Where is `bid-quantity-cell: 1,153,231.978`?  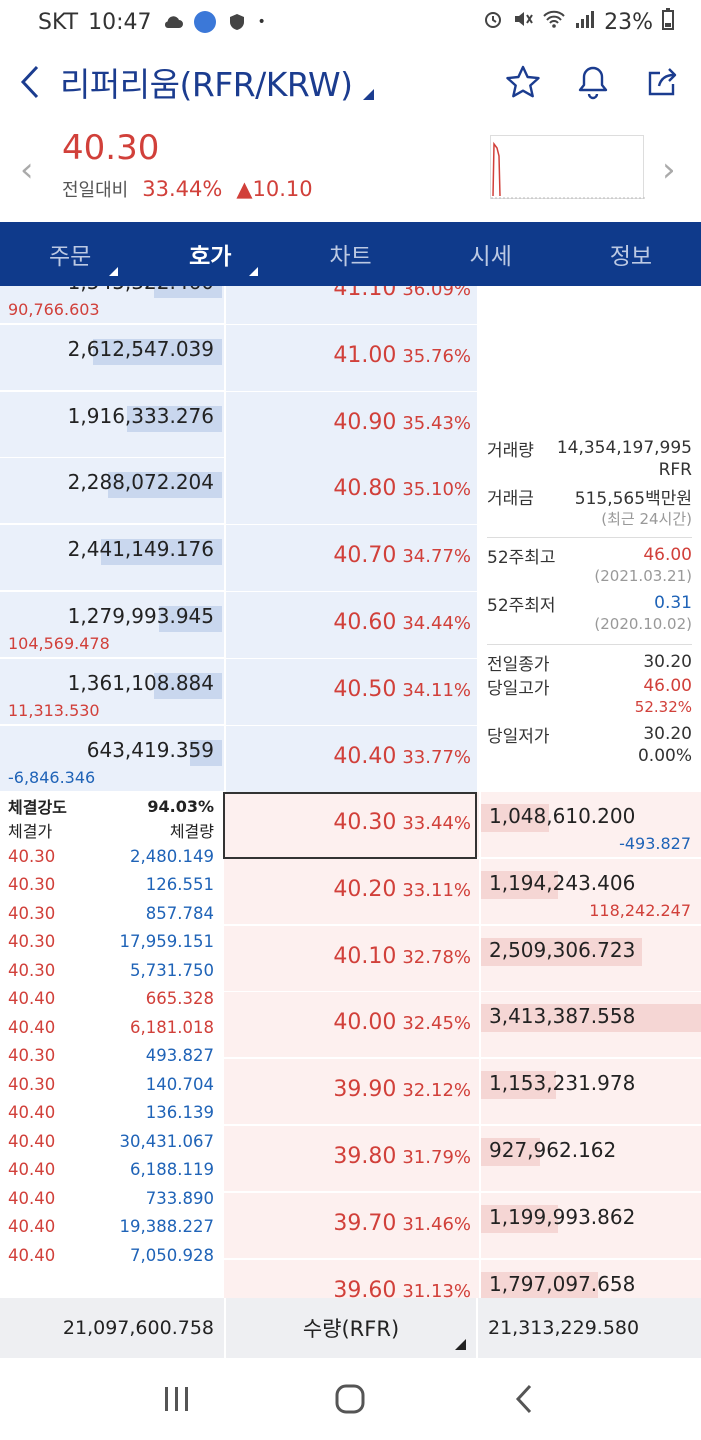
bid-quantity-cell: 1,153,231.978 is located at coordinates (590, 1092).